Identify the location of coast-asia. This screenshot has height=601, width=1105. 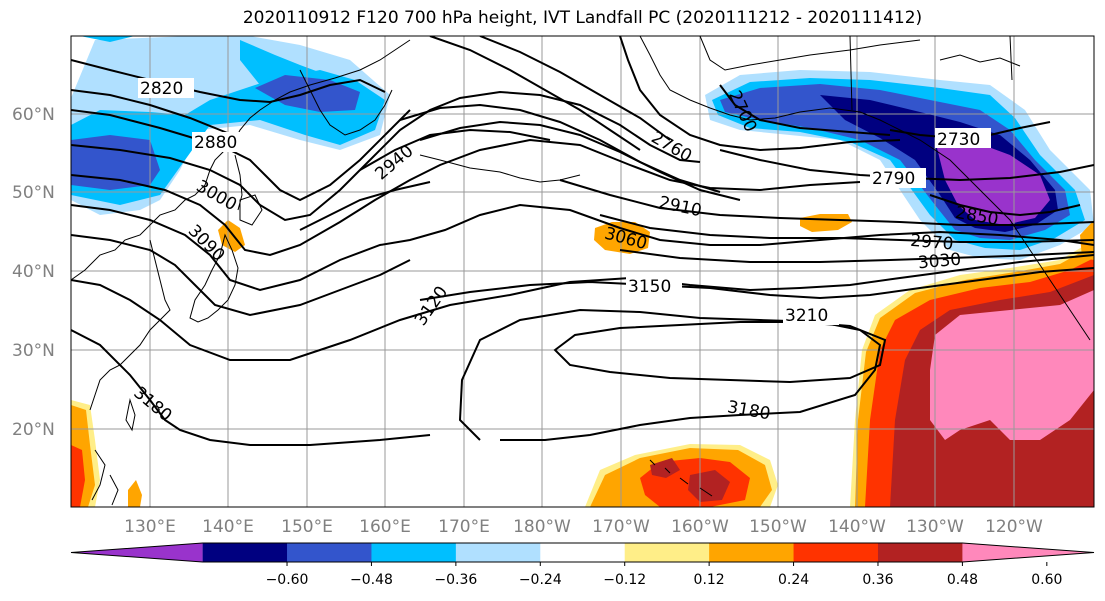
(241, 160).